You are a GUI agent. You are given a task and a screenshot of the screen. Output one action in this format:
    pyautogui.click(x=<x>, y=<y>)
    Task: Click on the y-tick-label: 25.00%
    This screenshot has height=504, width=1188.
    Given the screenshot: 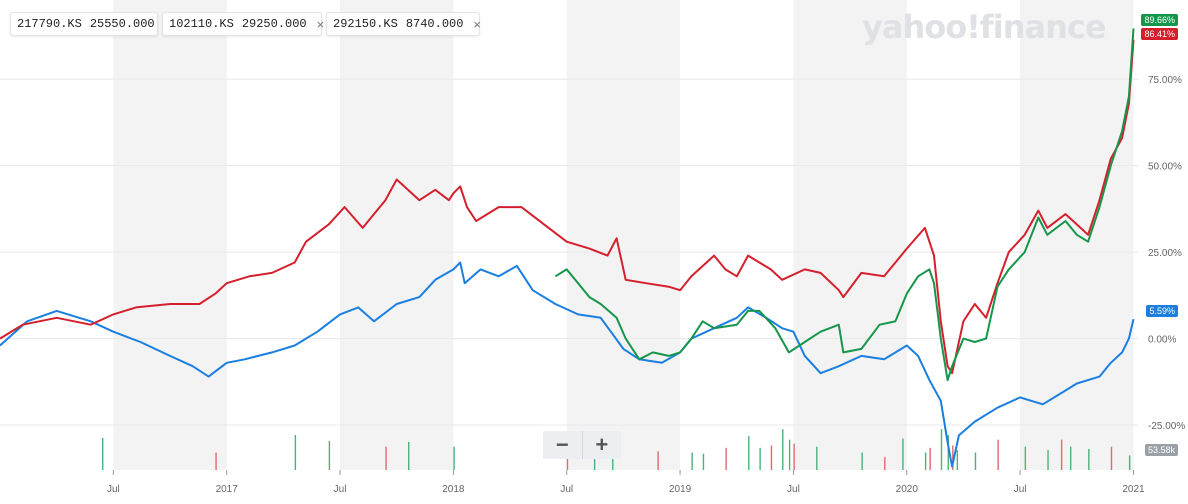 What is the action you would take?
    pyautogui.click(x=1165, y=253)
    